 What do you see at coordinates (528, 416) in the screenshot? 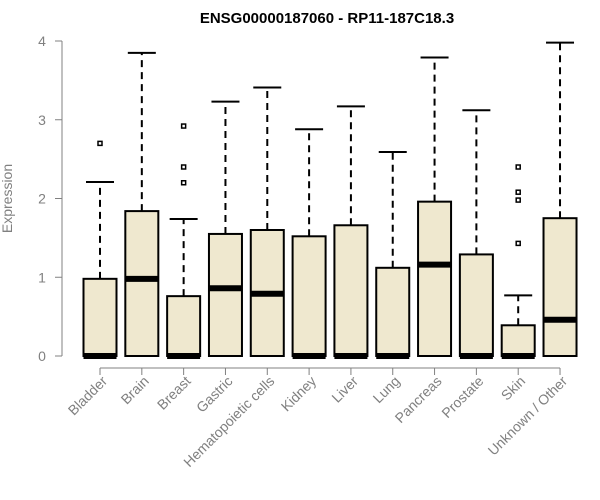
I see `x-tick-label: Unknown / Other` at bounding box center [528, 416].